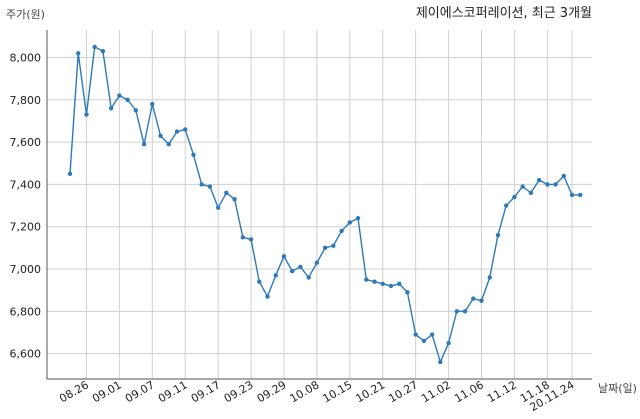  I want to click on y-tick-label: 7,800, so click(26, 100).